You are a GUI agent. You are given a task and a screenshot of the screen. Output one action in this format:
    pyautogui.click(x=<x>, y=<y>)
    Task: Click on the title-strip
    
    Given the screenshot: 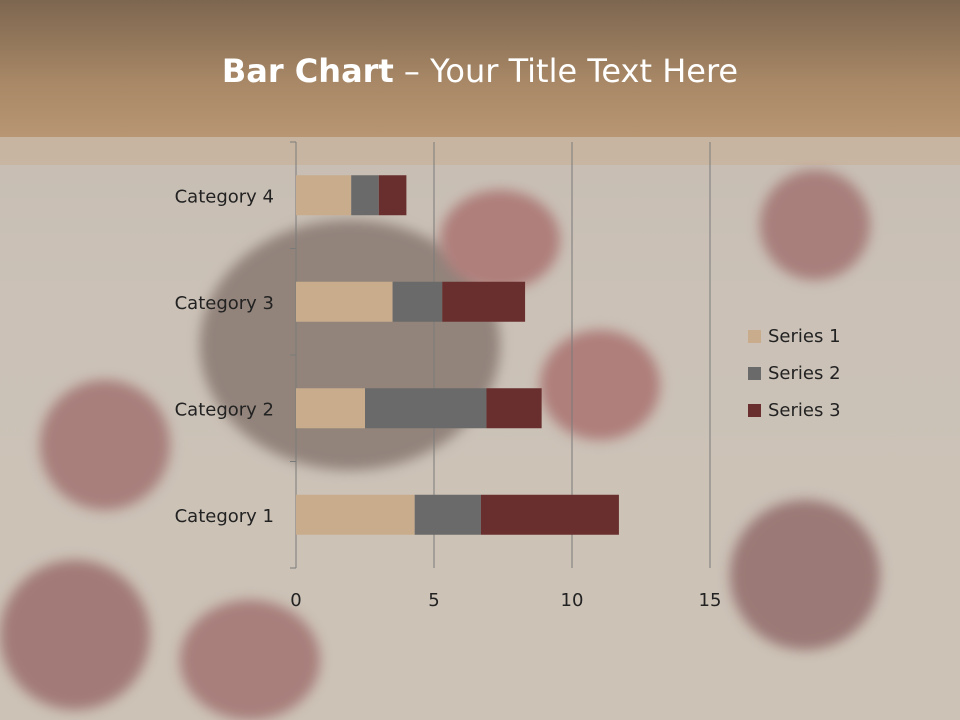 What is the action you would take?
    pyautogui.click(x=480, y=151)
    